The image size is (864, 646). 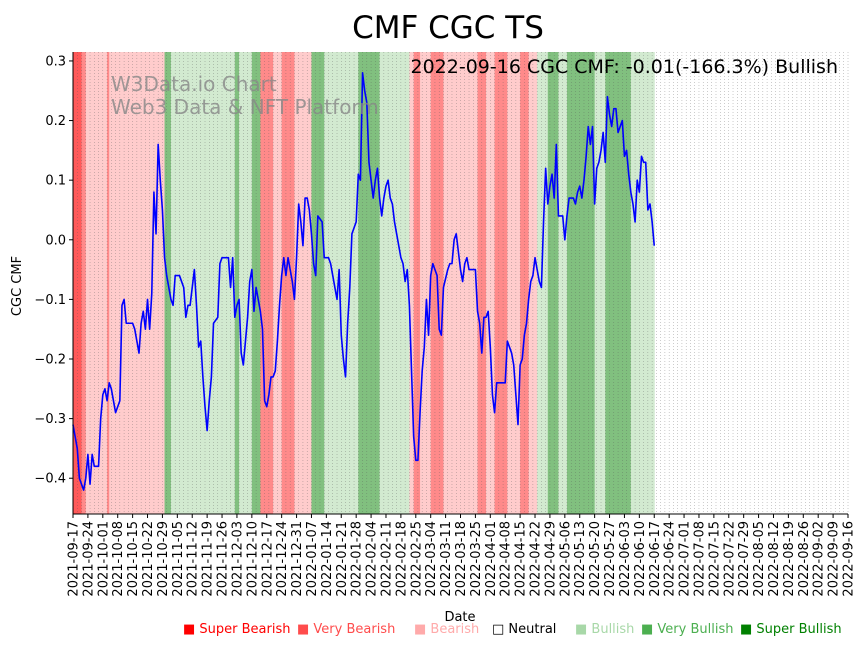 I want to click on legend-item: ■ Very Bearish, so click(x=346, y=629).